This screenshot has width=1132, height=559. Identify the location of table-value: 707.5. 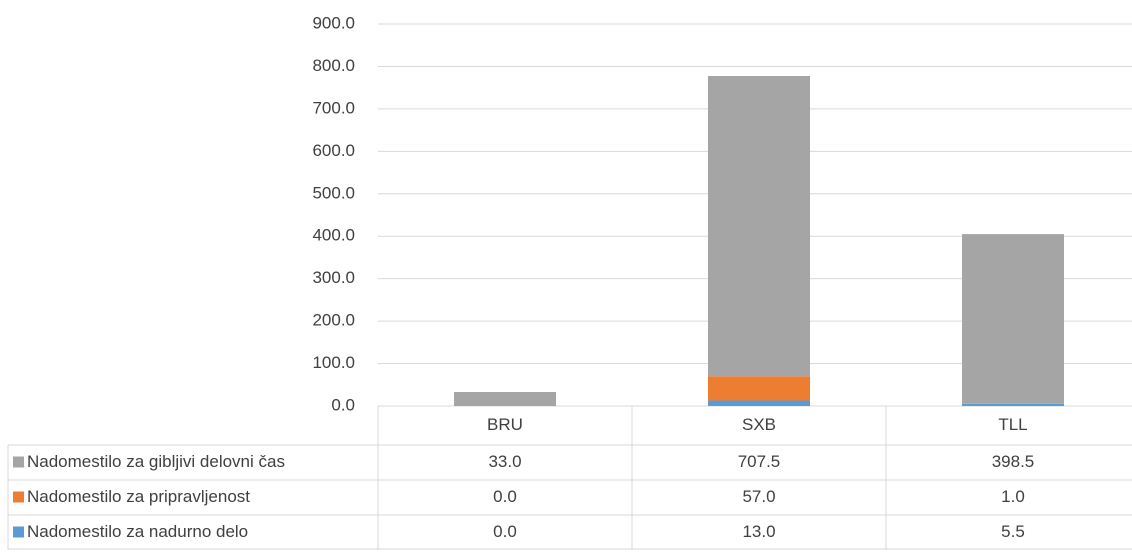
(759, 461).